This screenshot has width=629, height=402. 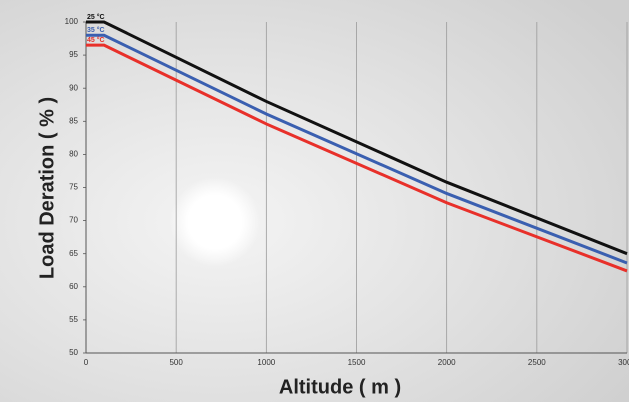 What do you see at coordinates (96, 40) in the screenshot?
I see `series-label: 45 °C` at bounding box center [96, 40].